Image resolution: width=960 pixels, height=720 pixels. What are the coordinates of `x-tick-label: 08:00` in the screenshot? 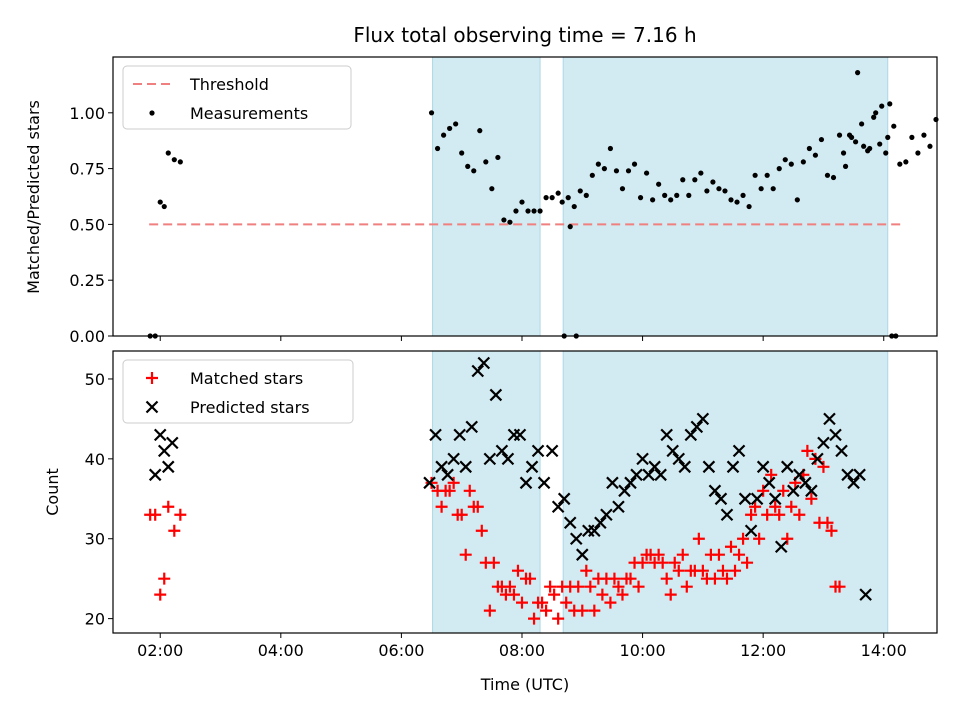 It's located at (522, 650).